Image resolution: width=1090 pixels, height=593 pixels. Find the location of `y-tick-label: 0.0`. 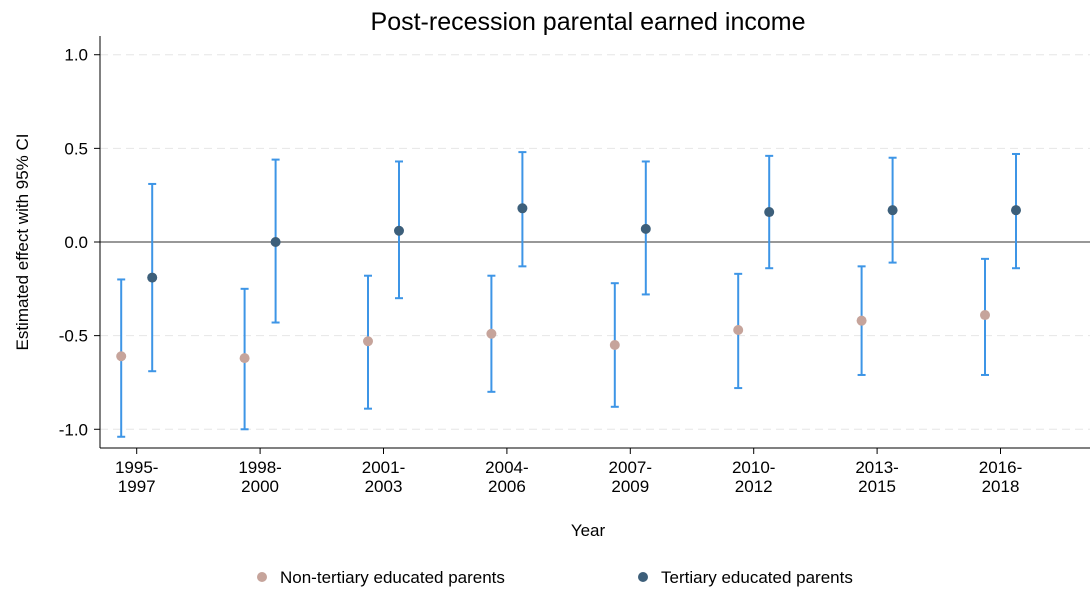

y-tick-label: 0.0 is located at coordinates (76, 242).